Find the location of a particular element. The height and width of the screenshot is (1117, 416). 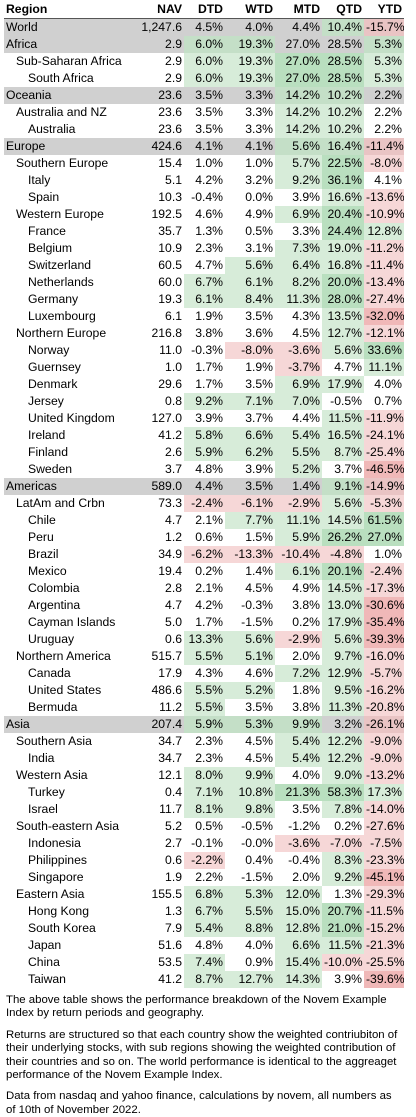

wtd-cell: 0.0% is located at coordinates (259, 197).